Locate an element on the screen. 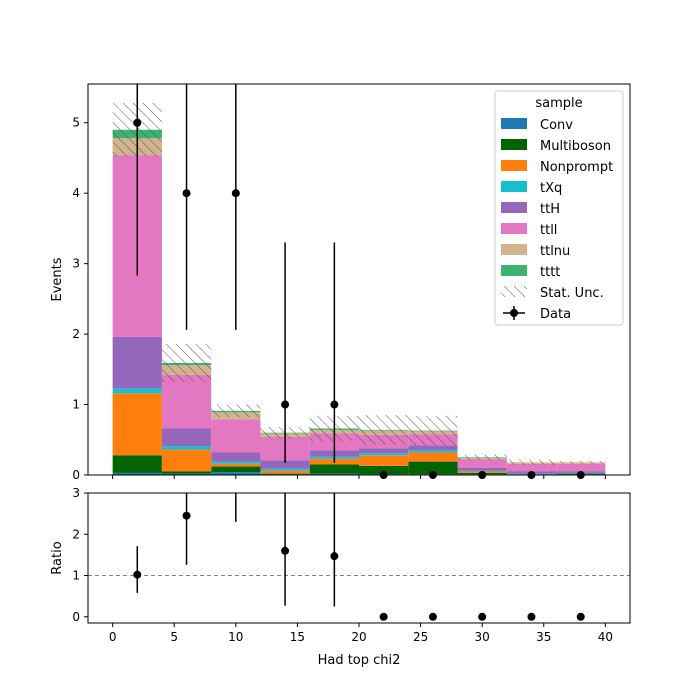  ratio-axes-frame is located at coordinates (359, 558).